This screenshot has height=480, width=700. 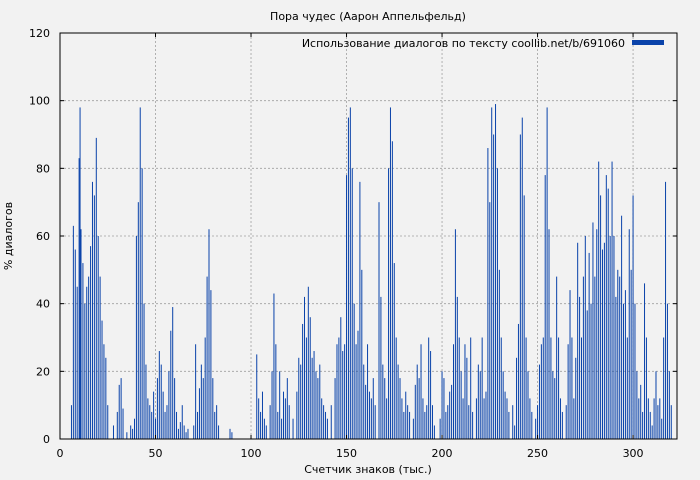 I want to click on x-tick-label: 100, so click(x=251, y=453).